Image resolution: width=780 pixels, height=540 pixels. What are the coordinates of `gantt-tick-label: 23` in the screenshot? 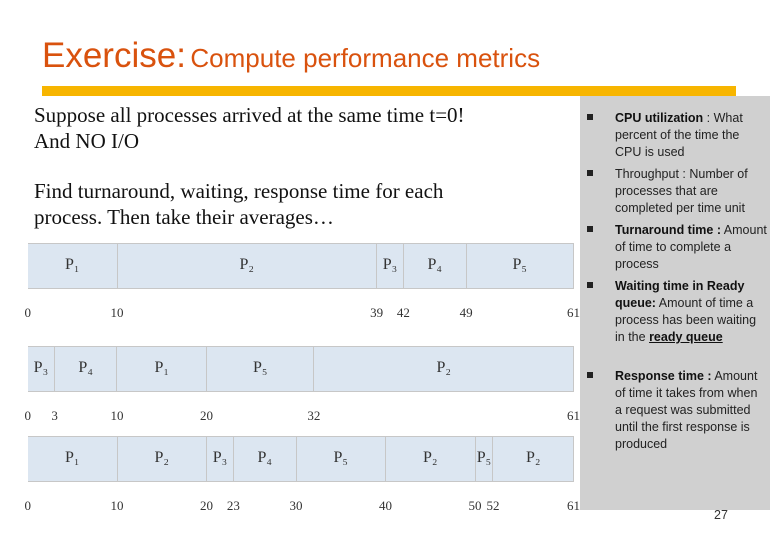 It's located at (233, 505).